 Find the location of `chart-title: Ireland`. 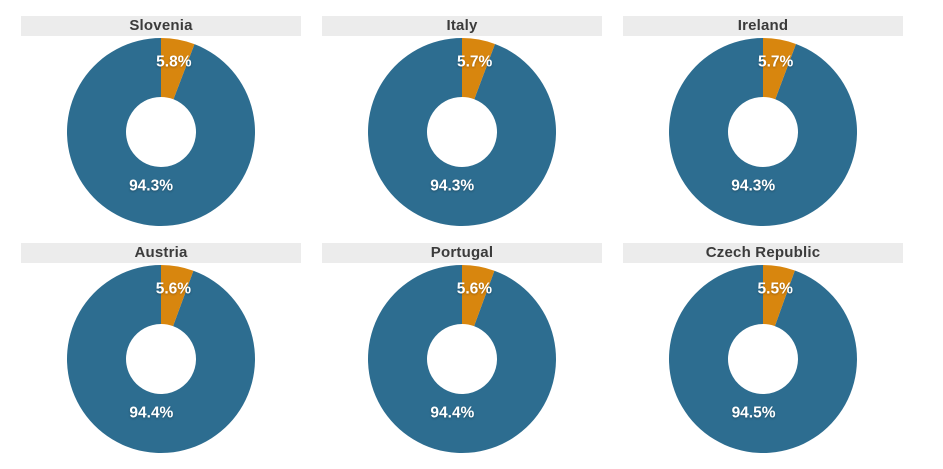

chart-title: Ireland is located at coordinates (763, 26).